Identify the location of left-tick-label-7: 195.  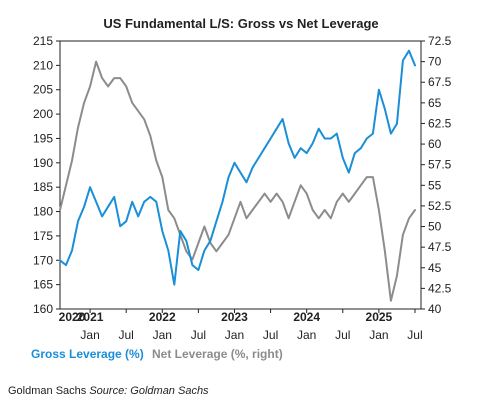
(43, 138).